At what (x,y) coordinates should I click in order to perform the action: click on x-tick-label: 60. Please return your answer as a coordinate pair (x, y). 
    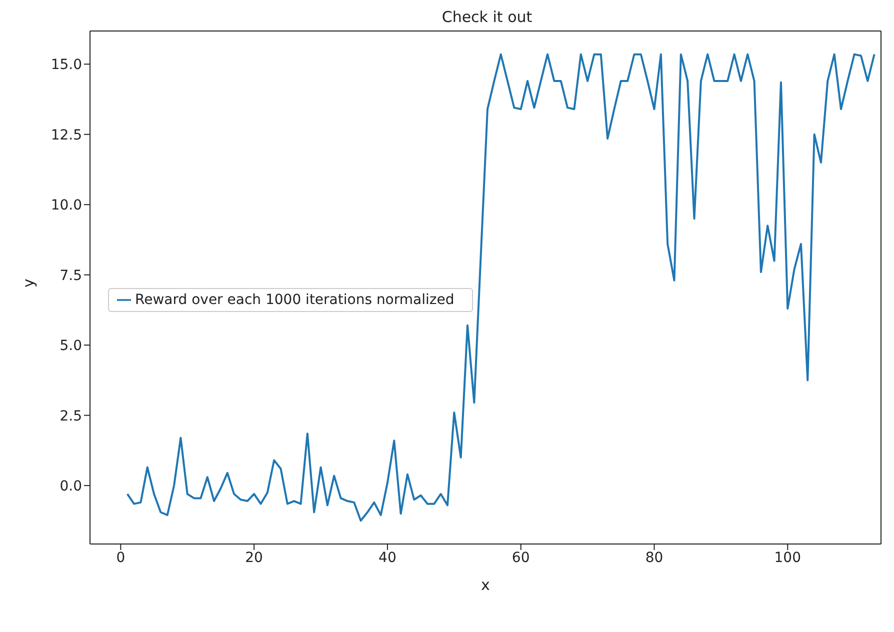
    Looking at the image, I should click on (521, 558).